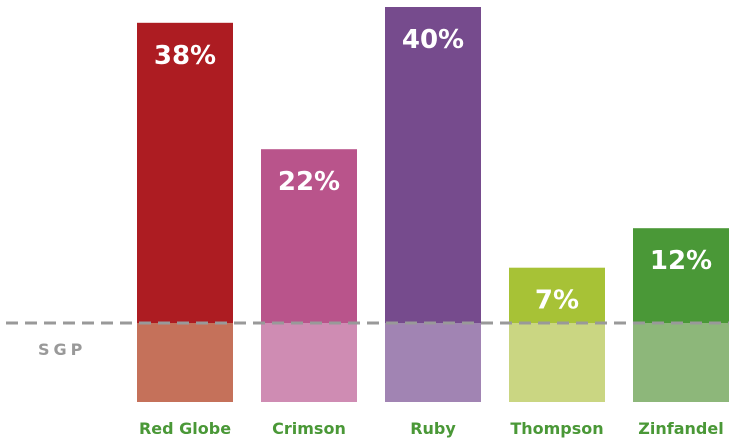 The image size is (729, 442). What do you see at coordinates (185, 428) in the screenshot?
I see `category-label-red-globe: Red Globe` at bounding box center [185, 428].